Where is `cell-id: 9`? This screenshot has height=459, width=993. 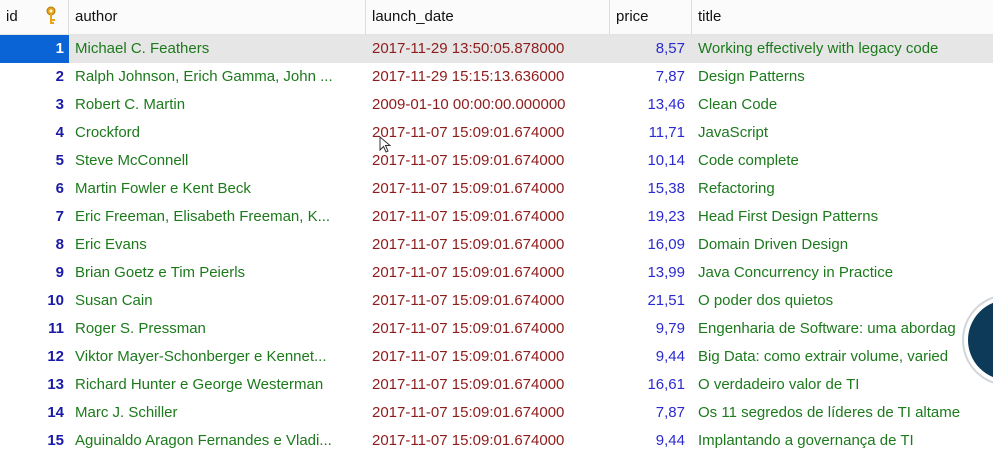 cell-id: 9 is located at coordinates (59, 272).